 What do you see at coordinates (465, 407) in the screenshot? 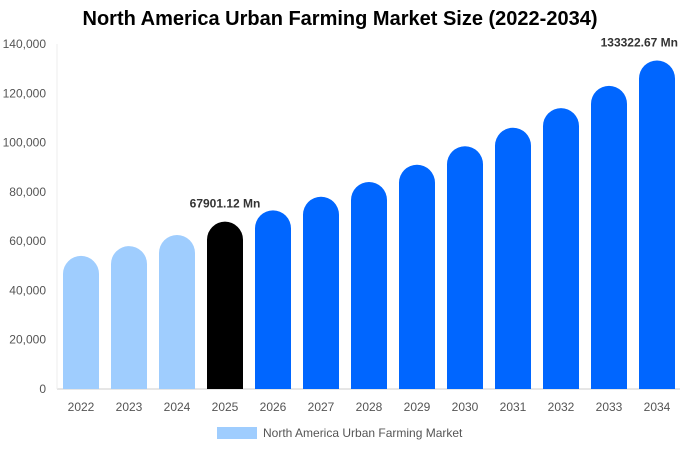
I see `x-tick-label: 2030` at bounding box center [465, 407].